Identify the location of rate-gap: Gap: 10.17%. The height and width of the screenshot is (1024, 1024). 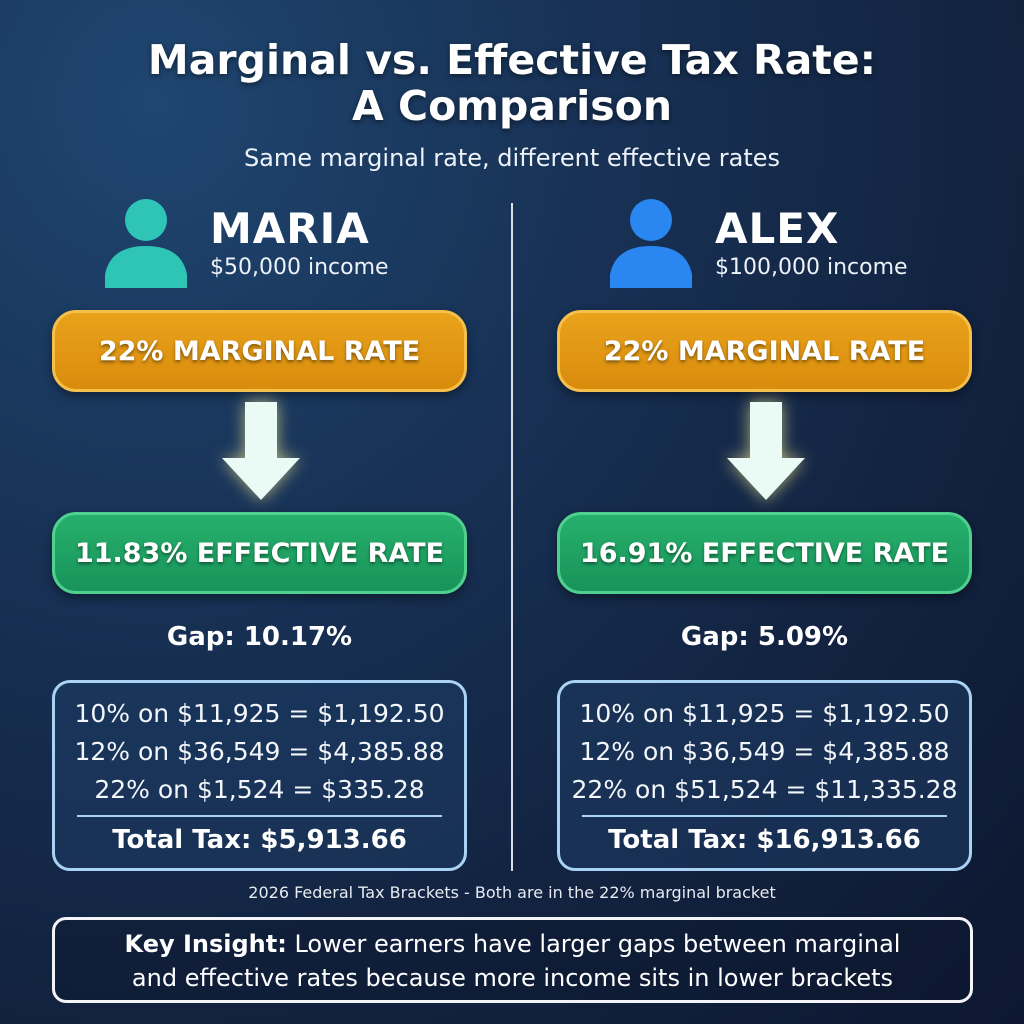
(259, 637).